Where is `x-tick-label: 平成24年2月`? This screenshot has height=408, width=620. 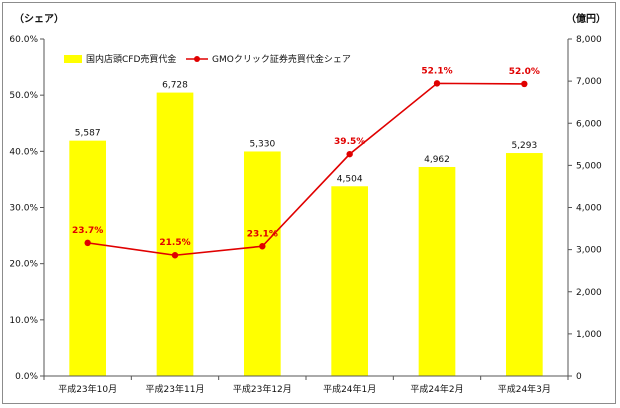
x-tick-label: 平成24年2月 is located at coordinates (436, 389).